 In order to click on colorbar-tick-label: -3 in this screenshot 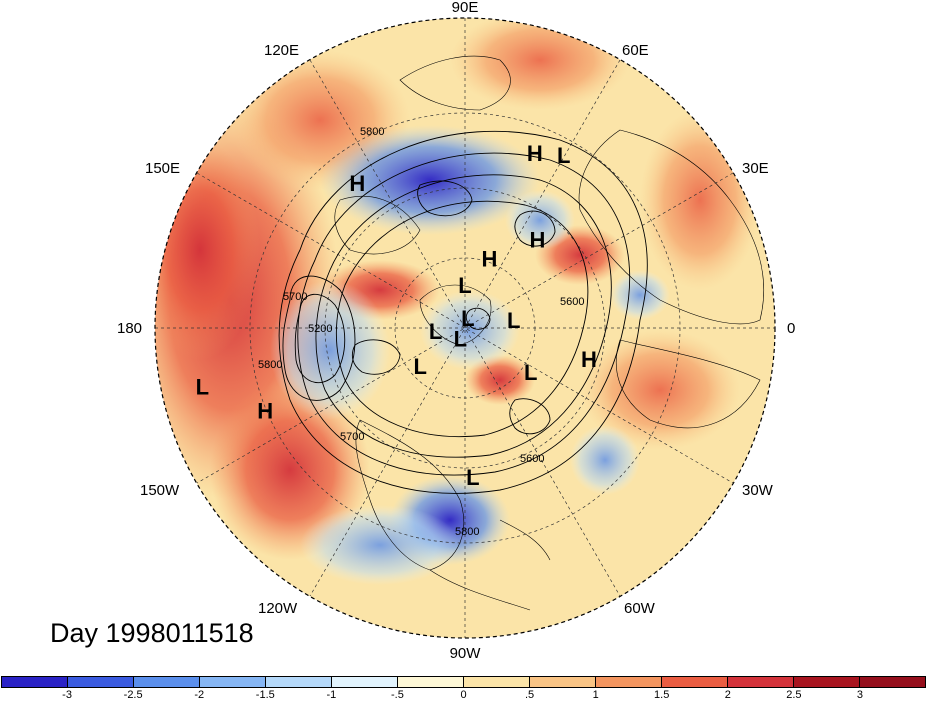, I will do `click(67, 695)`.